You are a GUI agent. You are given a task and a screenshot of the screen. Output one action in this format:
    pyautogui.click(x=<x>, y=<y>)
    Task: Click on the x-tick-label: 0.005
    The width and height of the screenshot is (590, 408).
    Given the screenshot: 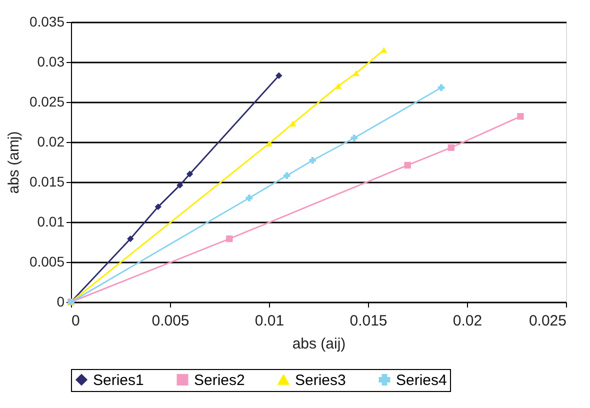 What is the action you would take?
    pyautogui.click(x=171, y=321)
    